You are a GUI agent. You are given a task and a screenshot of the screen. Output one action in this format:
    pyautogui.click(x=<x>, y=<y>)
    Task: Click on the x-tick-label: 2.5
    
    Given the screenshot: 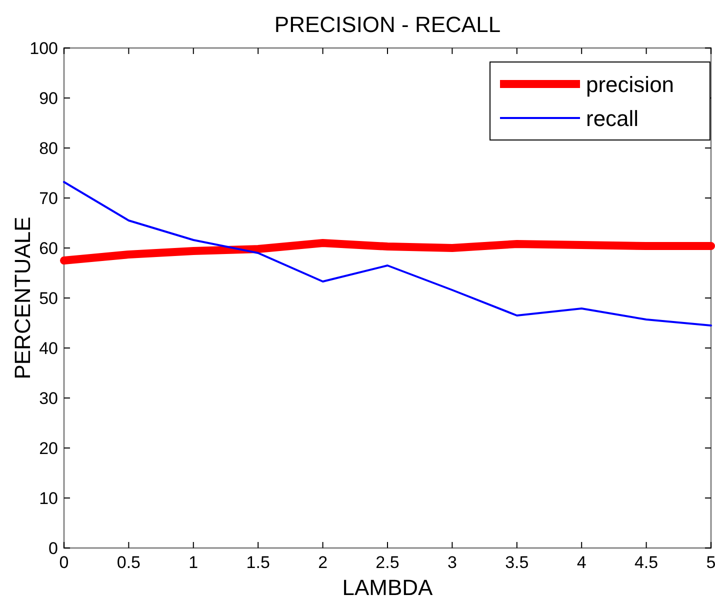 What is the action you would take?
    pyautogui.click(x=388, y=562)
    